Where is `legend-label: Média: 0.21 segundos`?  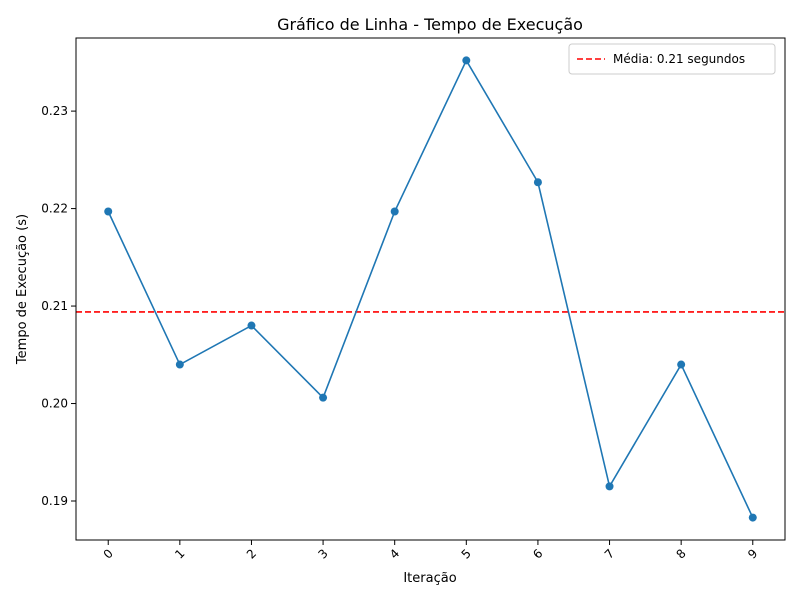
legend-label: Média: 0.21 segundos is located at coordinates (679, 59).